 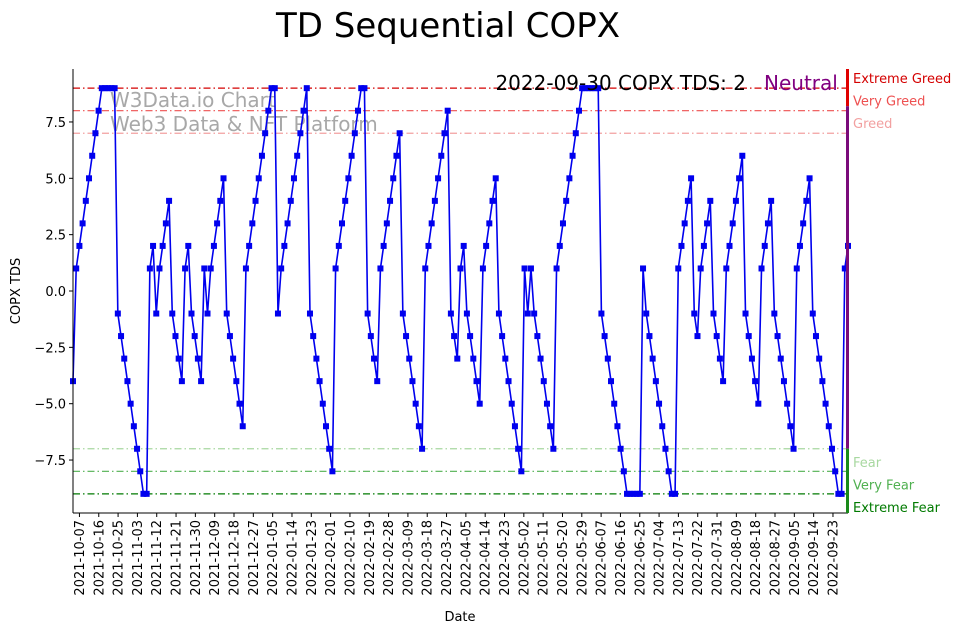 I want to click on x-tick-label: 2022-07-22, so click(x=698, y=558).